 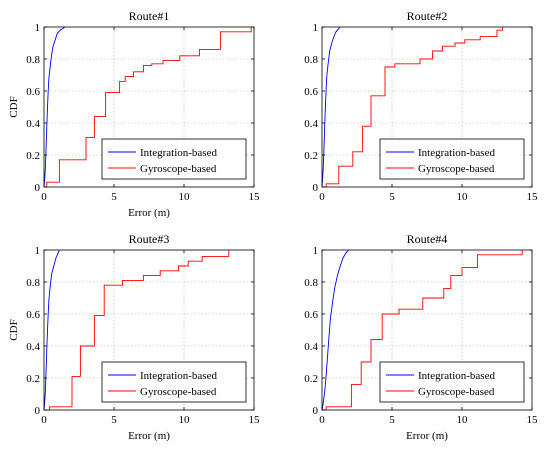 I want to click on chart-title: Route#2, so click(x=427, y=16).